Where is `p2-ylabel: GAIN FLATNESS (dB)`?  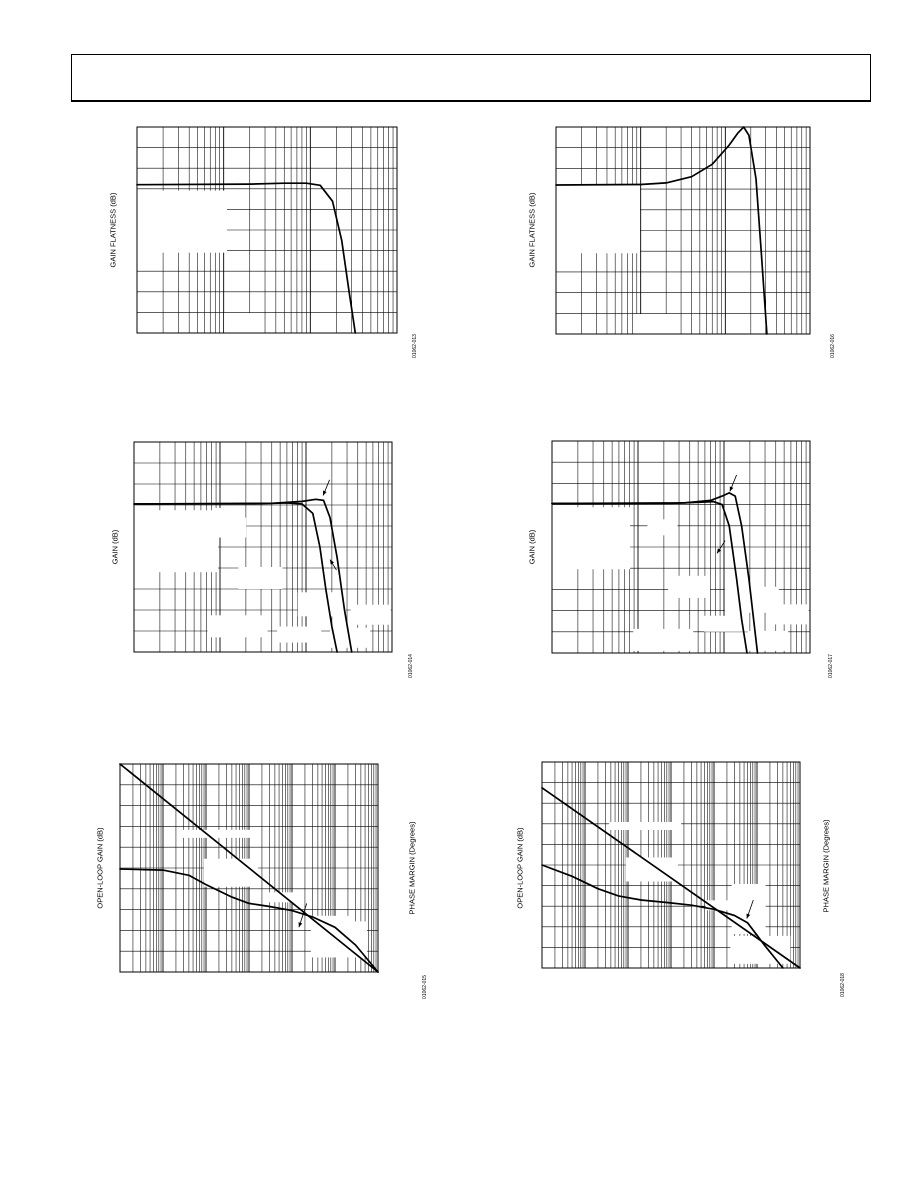
p2-ylabel: GAIN FLATNESS (dB) is located at coordinates (532, 230).